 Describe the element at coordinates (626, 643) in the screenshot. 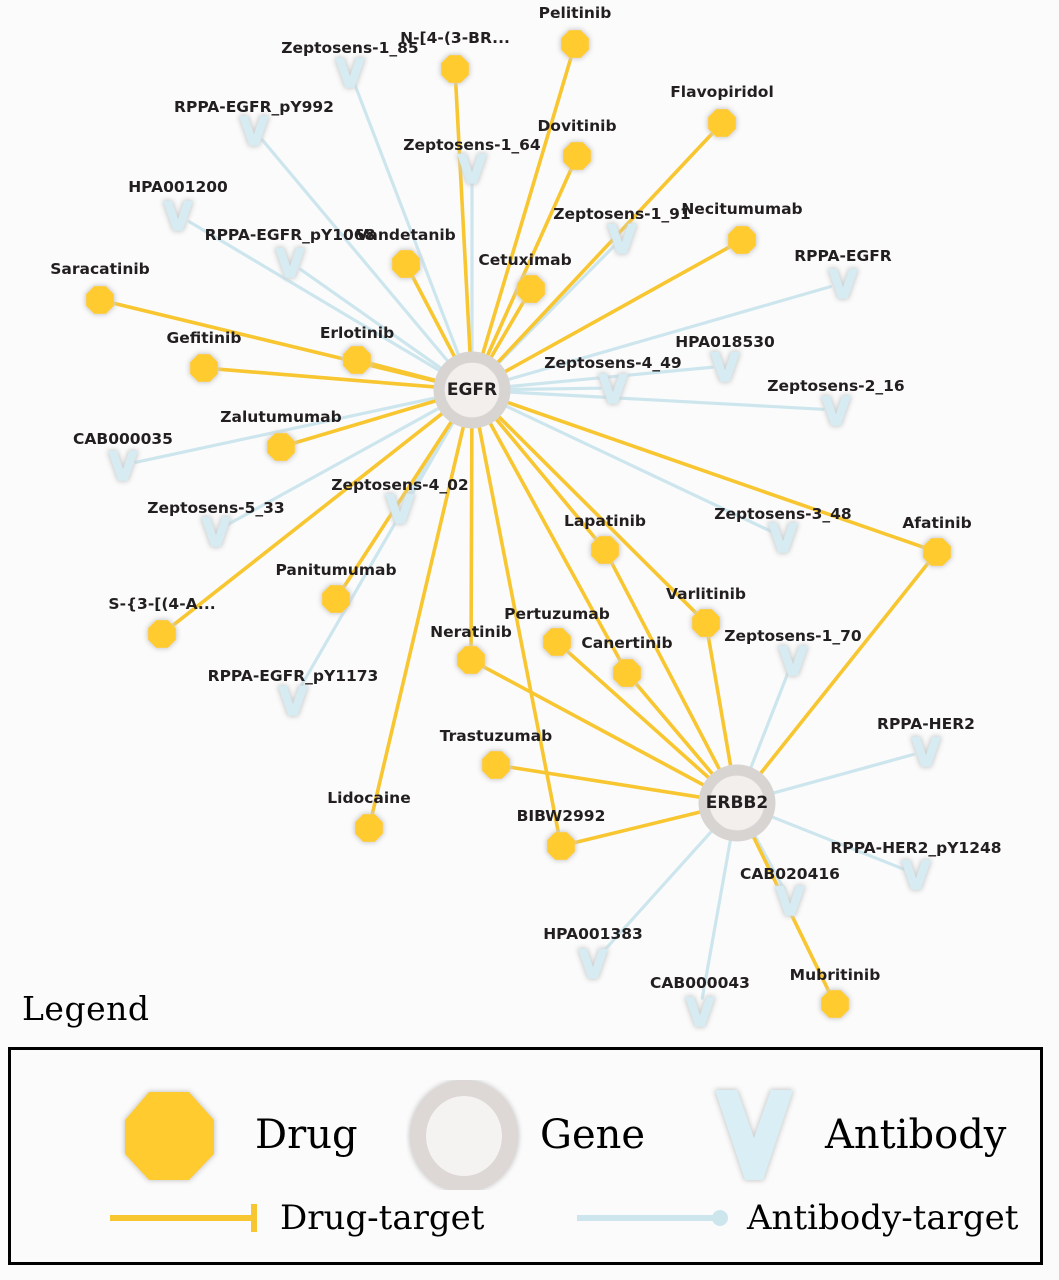

I see `node-label: Canertinib` at that location.